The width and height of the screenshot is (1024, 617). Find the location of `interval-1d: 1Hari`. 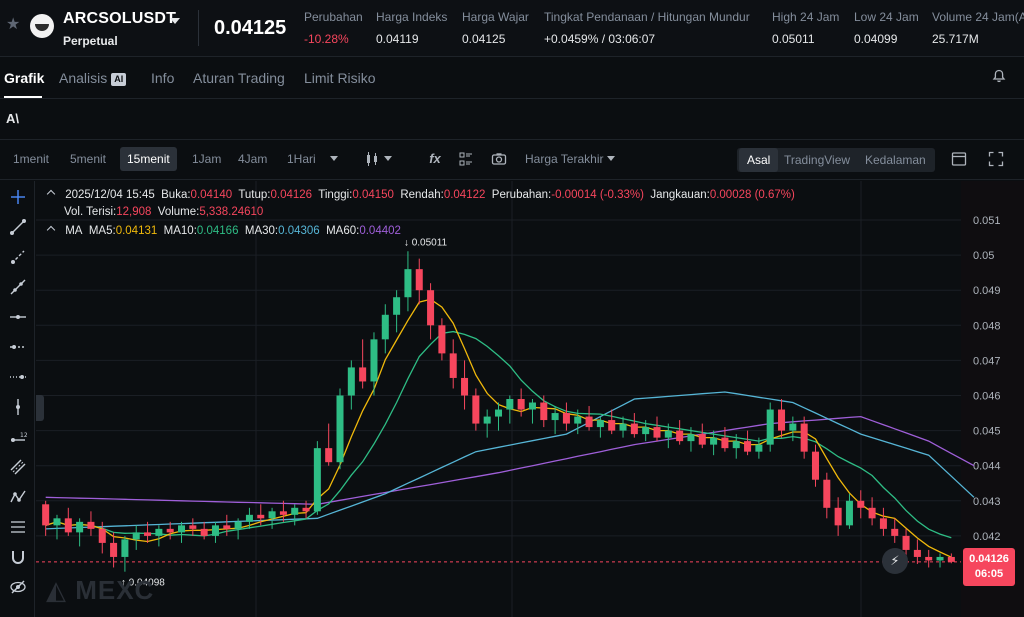

interval-1d: 1Hari is located at coordinates (301, 159).